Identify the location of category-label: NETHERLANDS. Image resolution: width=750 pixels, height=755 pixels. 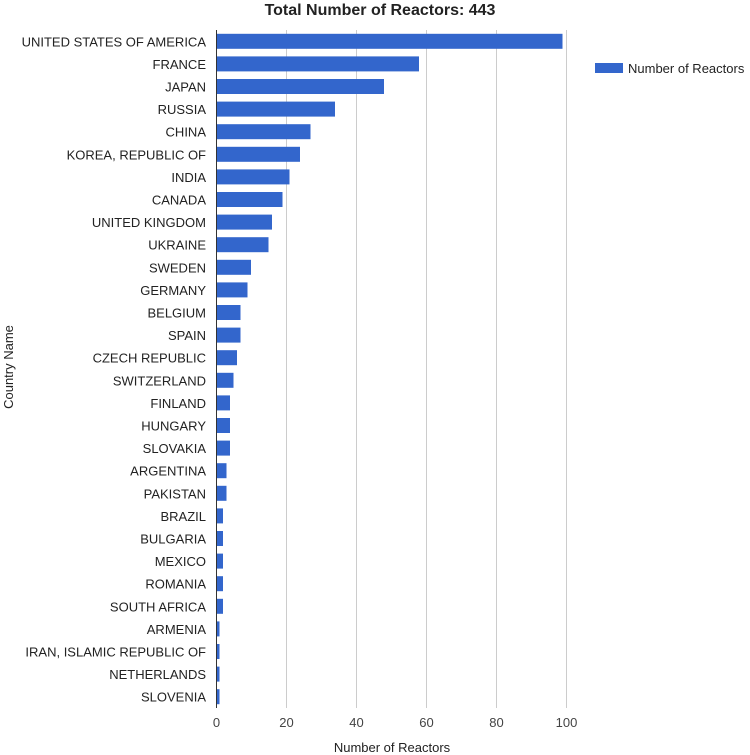
(157, 674).